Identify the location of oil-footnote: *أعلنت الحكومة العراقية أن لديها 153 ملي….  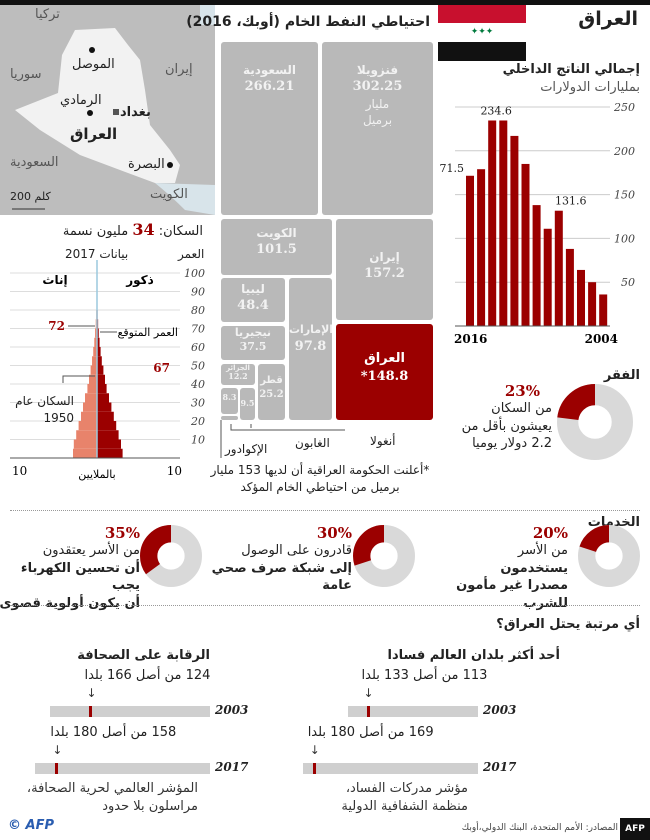
(320, 479).